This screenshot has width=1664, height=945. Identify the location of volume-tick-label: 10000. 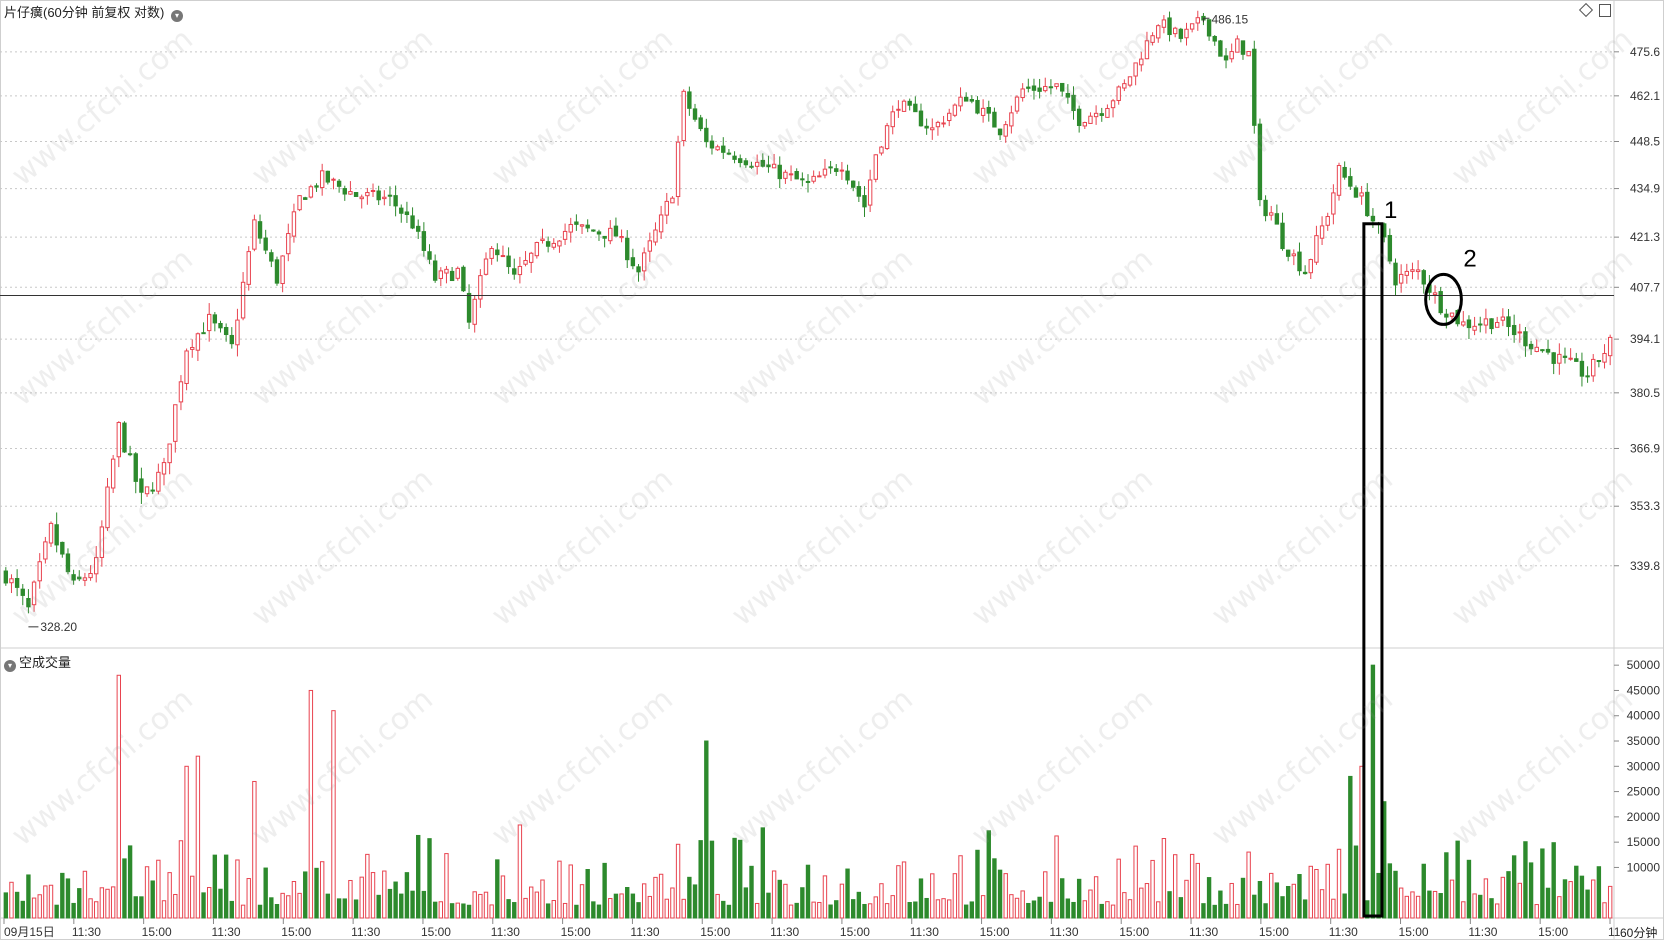
(1644, 867).